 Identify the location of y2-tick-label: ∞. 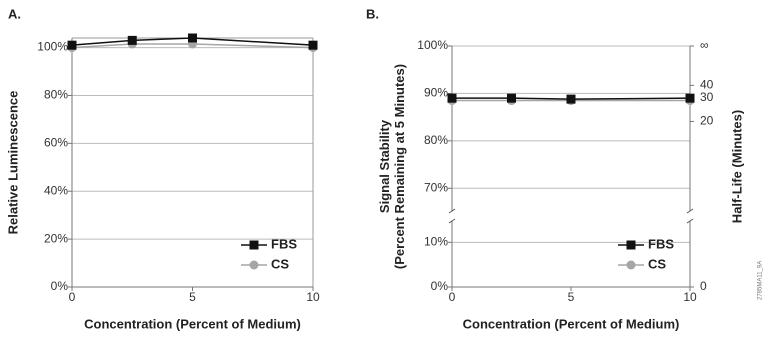
(704, 45).